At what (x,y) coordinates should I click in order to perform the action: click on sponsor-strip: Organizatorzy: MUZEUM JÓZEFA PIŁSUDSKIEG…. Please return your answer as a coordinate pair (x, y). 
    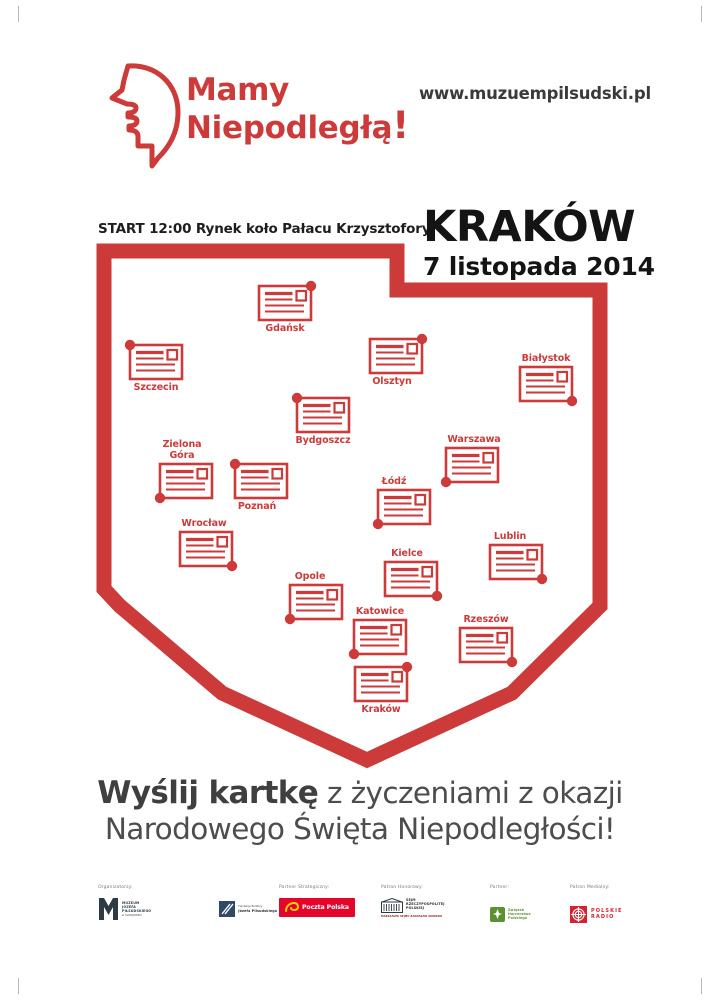
    Looking at the image, I should click on (360, 925).